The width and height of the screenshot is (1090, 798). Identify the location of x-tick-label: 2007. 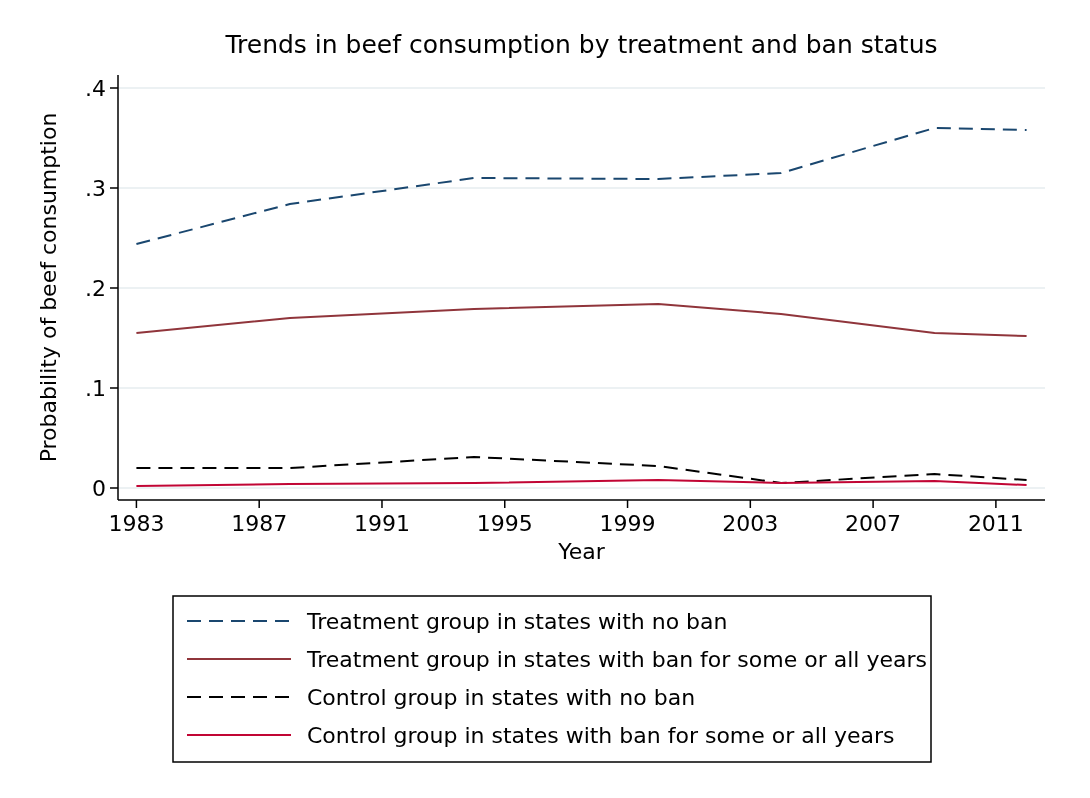
(873, 523).